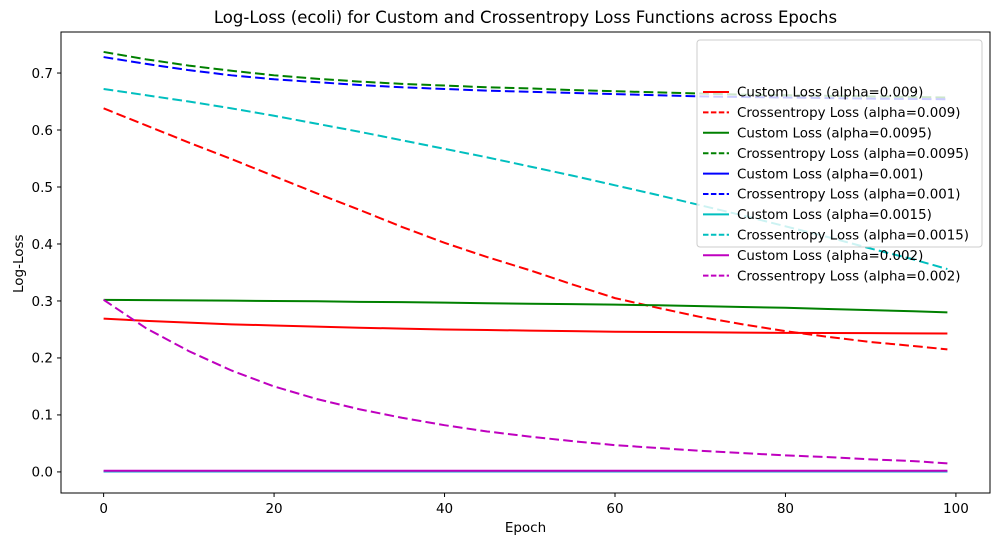  Describe the element at coordinates (849, 113) in the screenshot. I see `legend-label: Crossentropy Loss (alpha=0.009)` at that location.